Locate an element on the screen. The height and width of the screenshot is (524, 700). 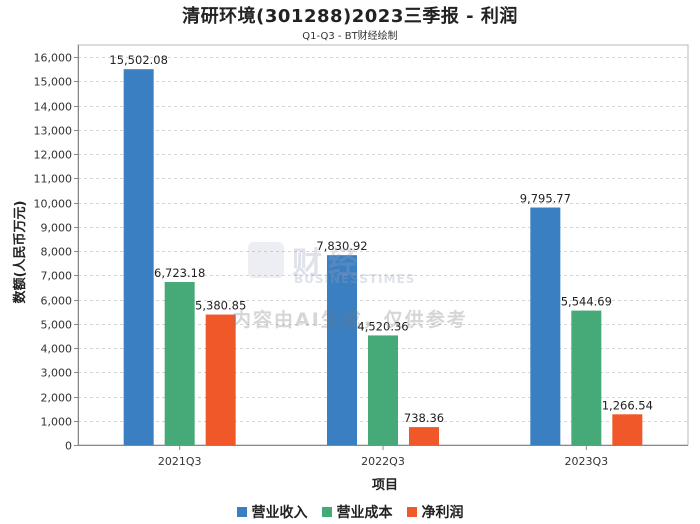
chart-subtitle: Q1-Q3 - BT财经绘制 is located at coordinates (350, 36).